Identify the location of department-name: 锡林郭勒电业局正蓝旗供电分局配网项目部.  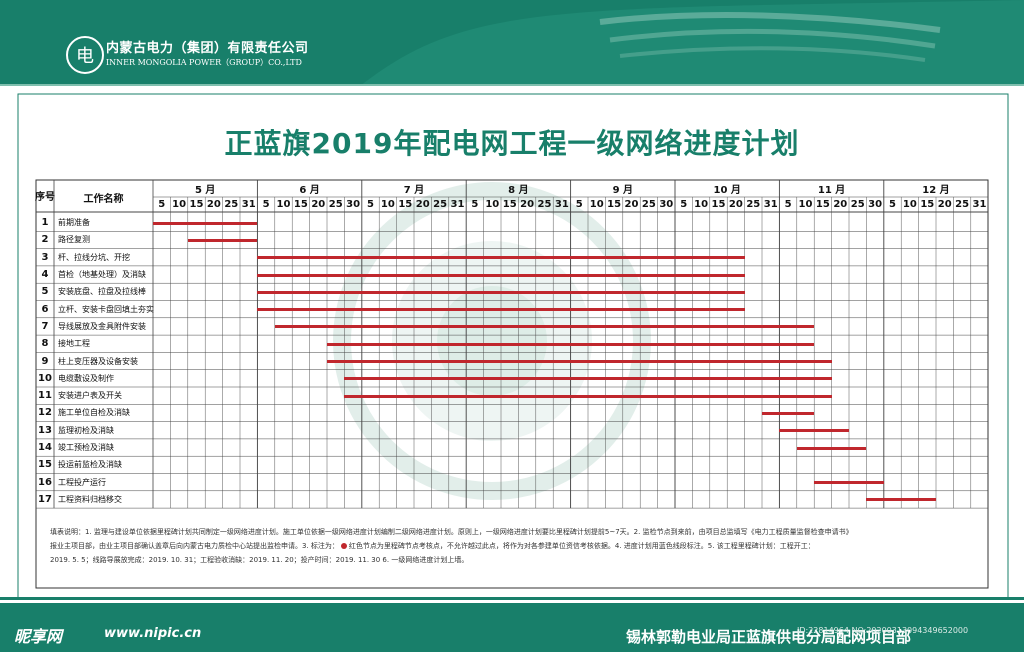
(769, 637).